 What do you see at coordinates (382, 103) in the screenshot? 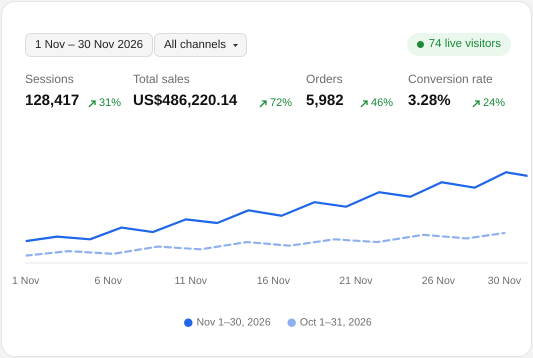
I see `text: 46%` at bounding box center [382, 103].